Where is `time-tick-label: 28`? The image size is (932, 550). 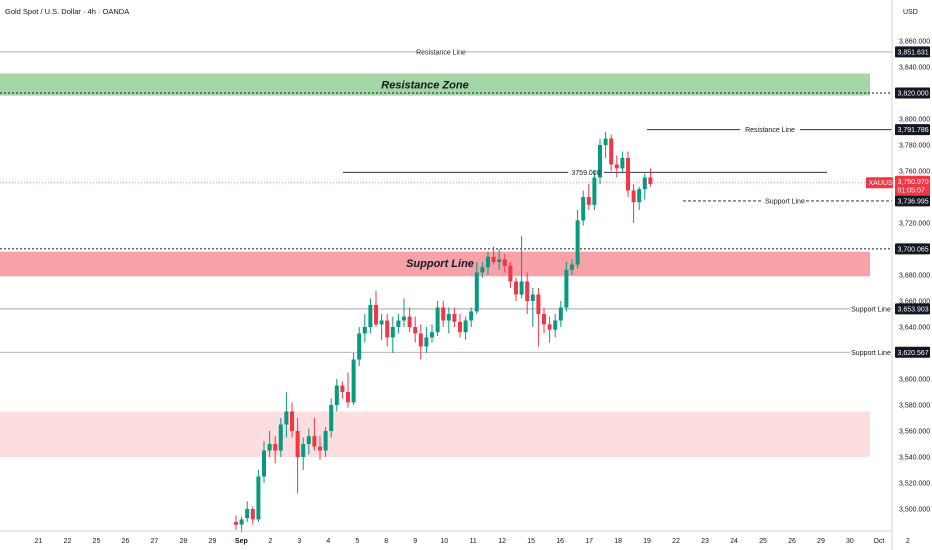
time-tick-label: 28 is located at coordinates (183, 541).